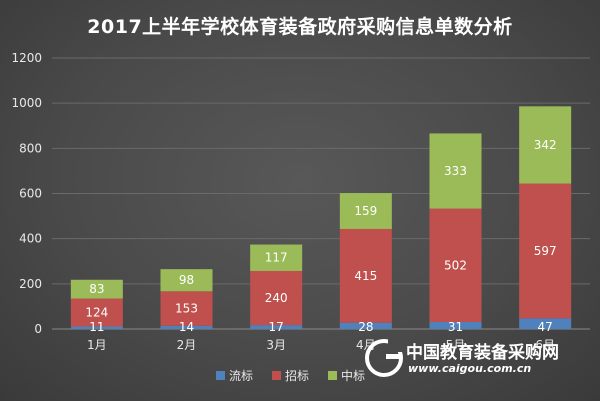 The image size is (600, 401). I want to click on x-tick-label: 3月, so click(276, 345).